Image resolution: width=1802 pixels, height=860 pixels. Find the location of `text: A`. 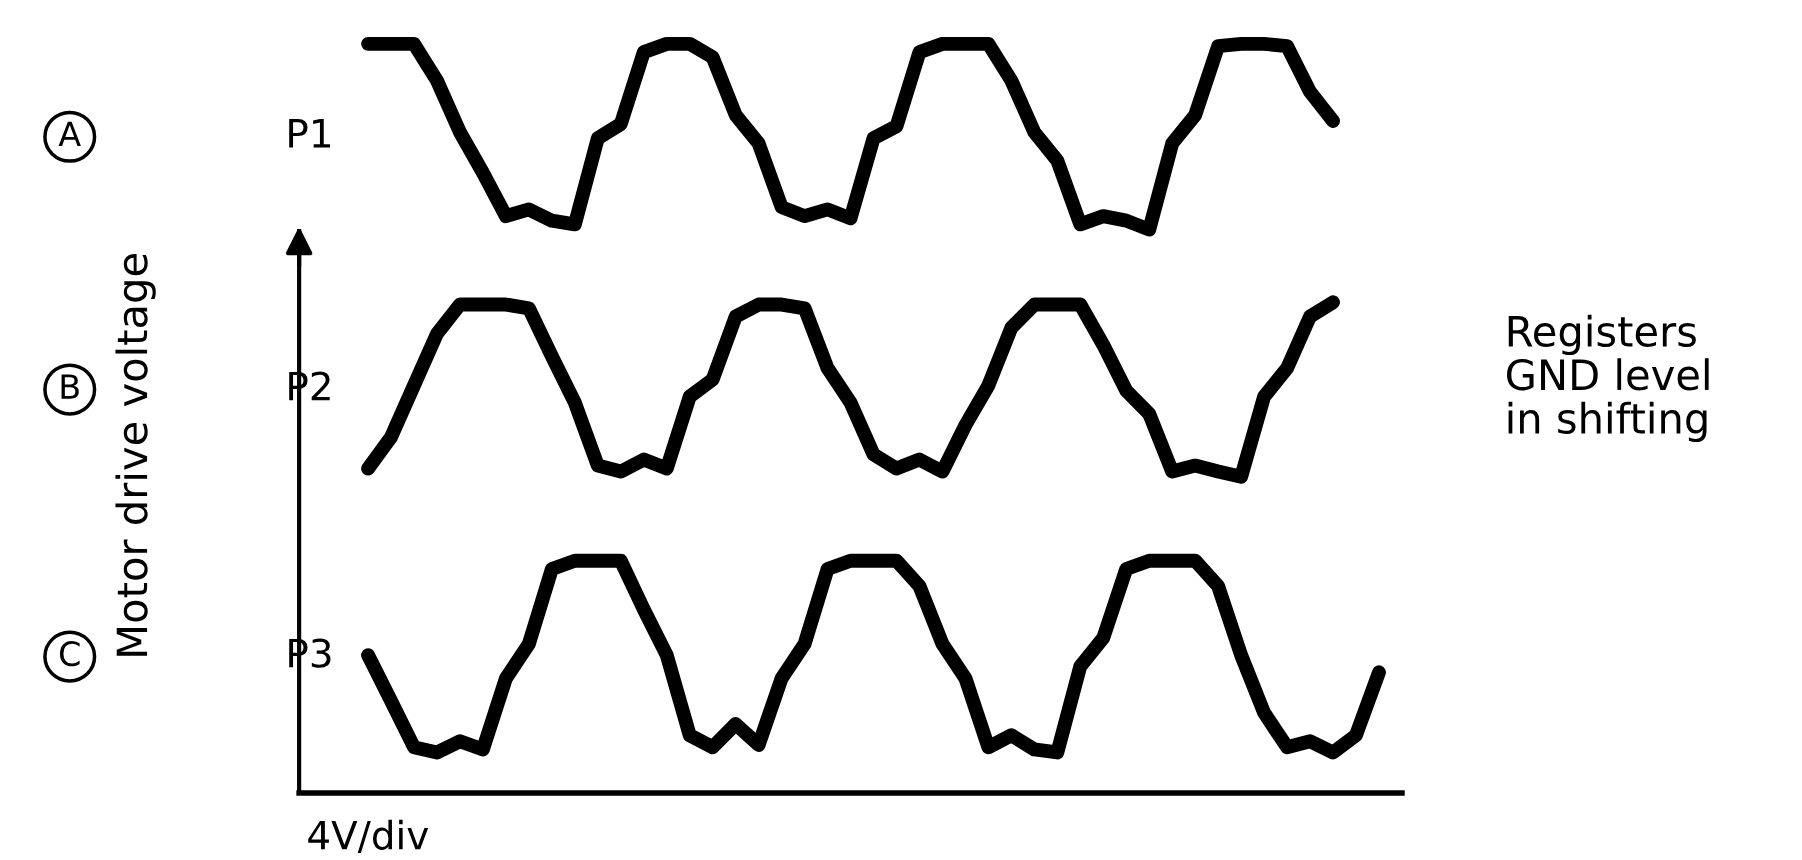

text: A is located at coordinates (69, 133).